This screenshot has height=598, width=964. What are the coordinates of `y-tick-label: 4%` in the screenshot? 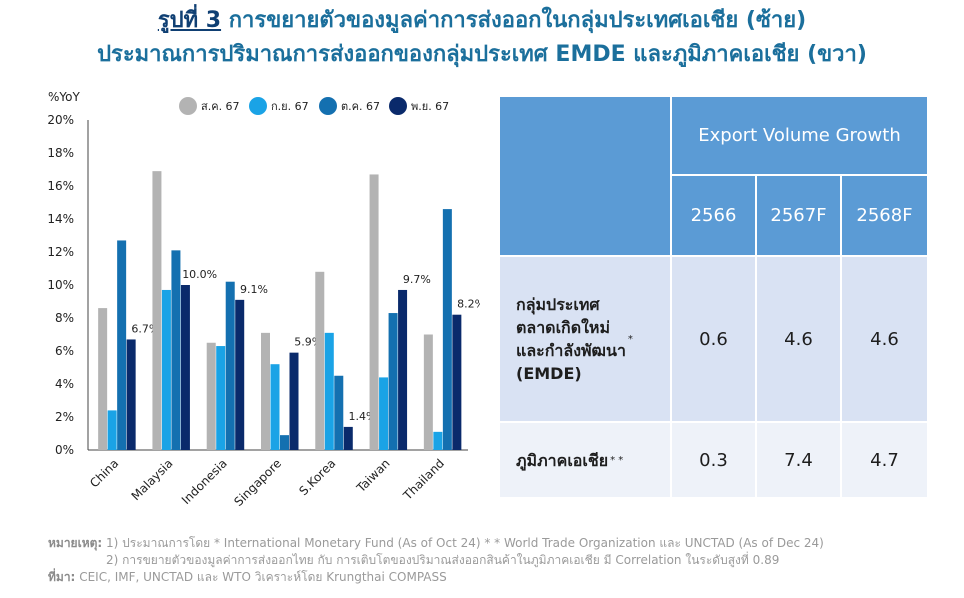 It's located at (64, 384).